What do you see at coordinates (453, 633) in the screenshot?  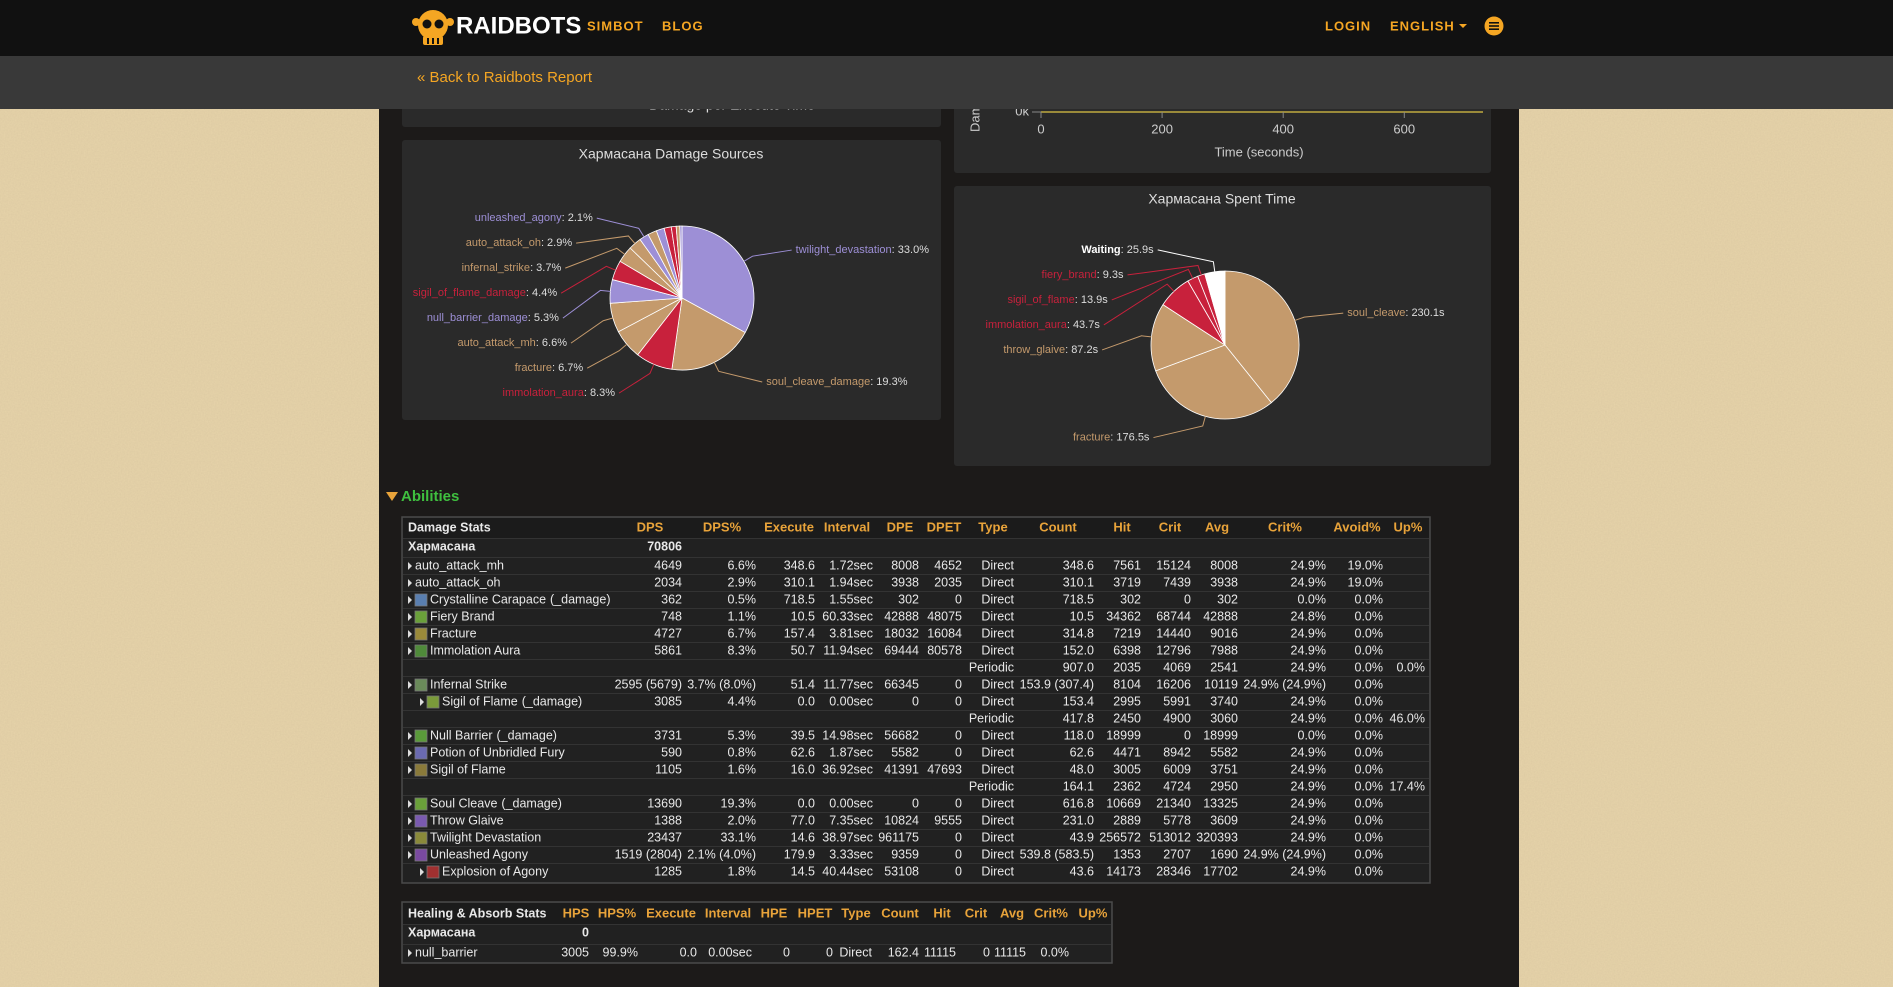 I see `ability-name: Fracture` at bounding box center [453, 633].